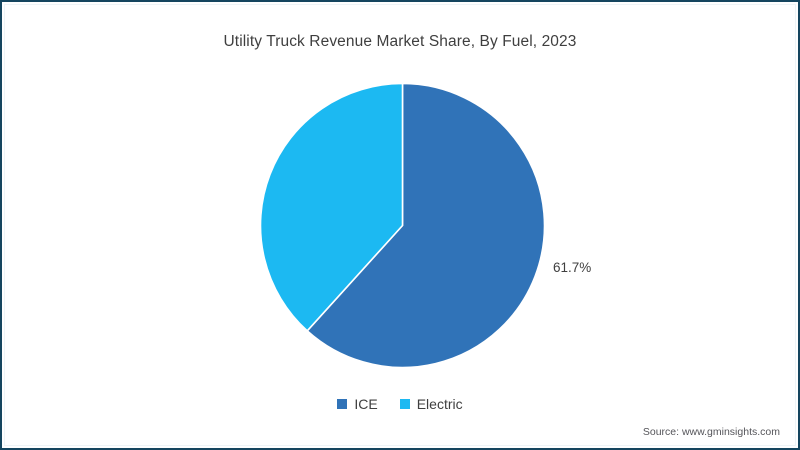 Image resolution: width=800 pixels, height=450 pixels. I want to click on legend-label-ice: ICE, so click(366, 404).